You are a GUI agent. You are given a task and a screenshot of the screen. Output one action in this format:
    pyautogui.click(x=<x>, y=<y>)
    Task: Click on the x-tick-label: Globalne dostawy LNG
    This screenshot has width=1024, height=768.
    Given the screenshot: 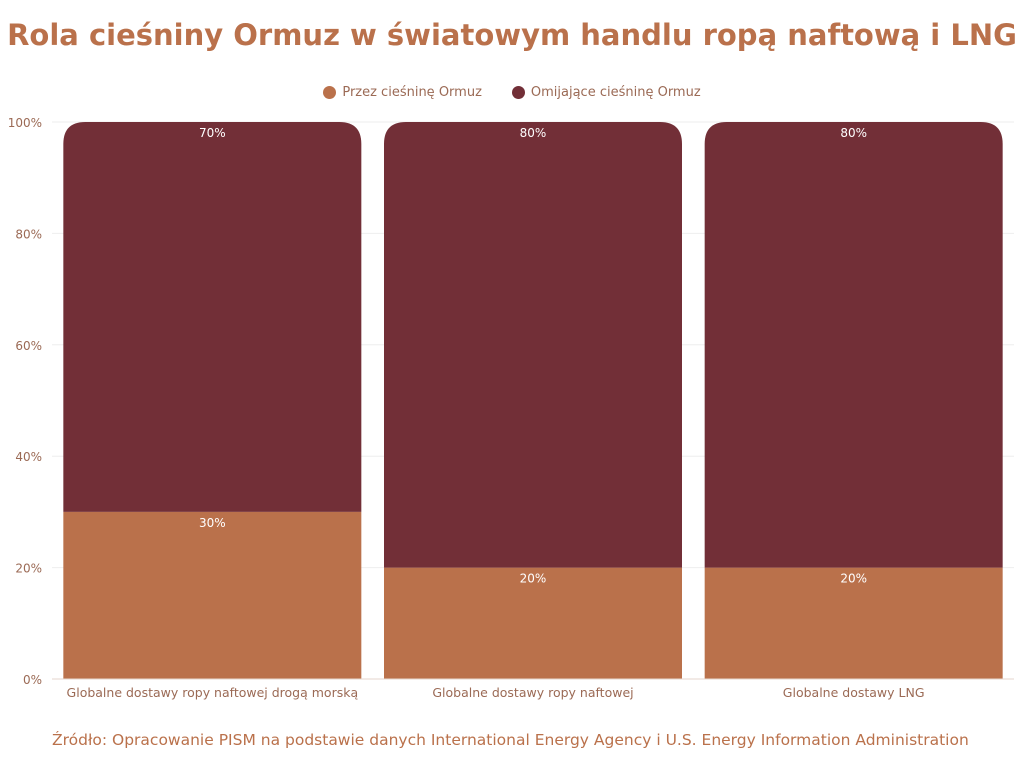 What is the action you would take?
    pyautogui.click(x=854, y=692)
    